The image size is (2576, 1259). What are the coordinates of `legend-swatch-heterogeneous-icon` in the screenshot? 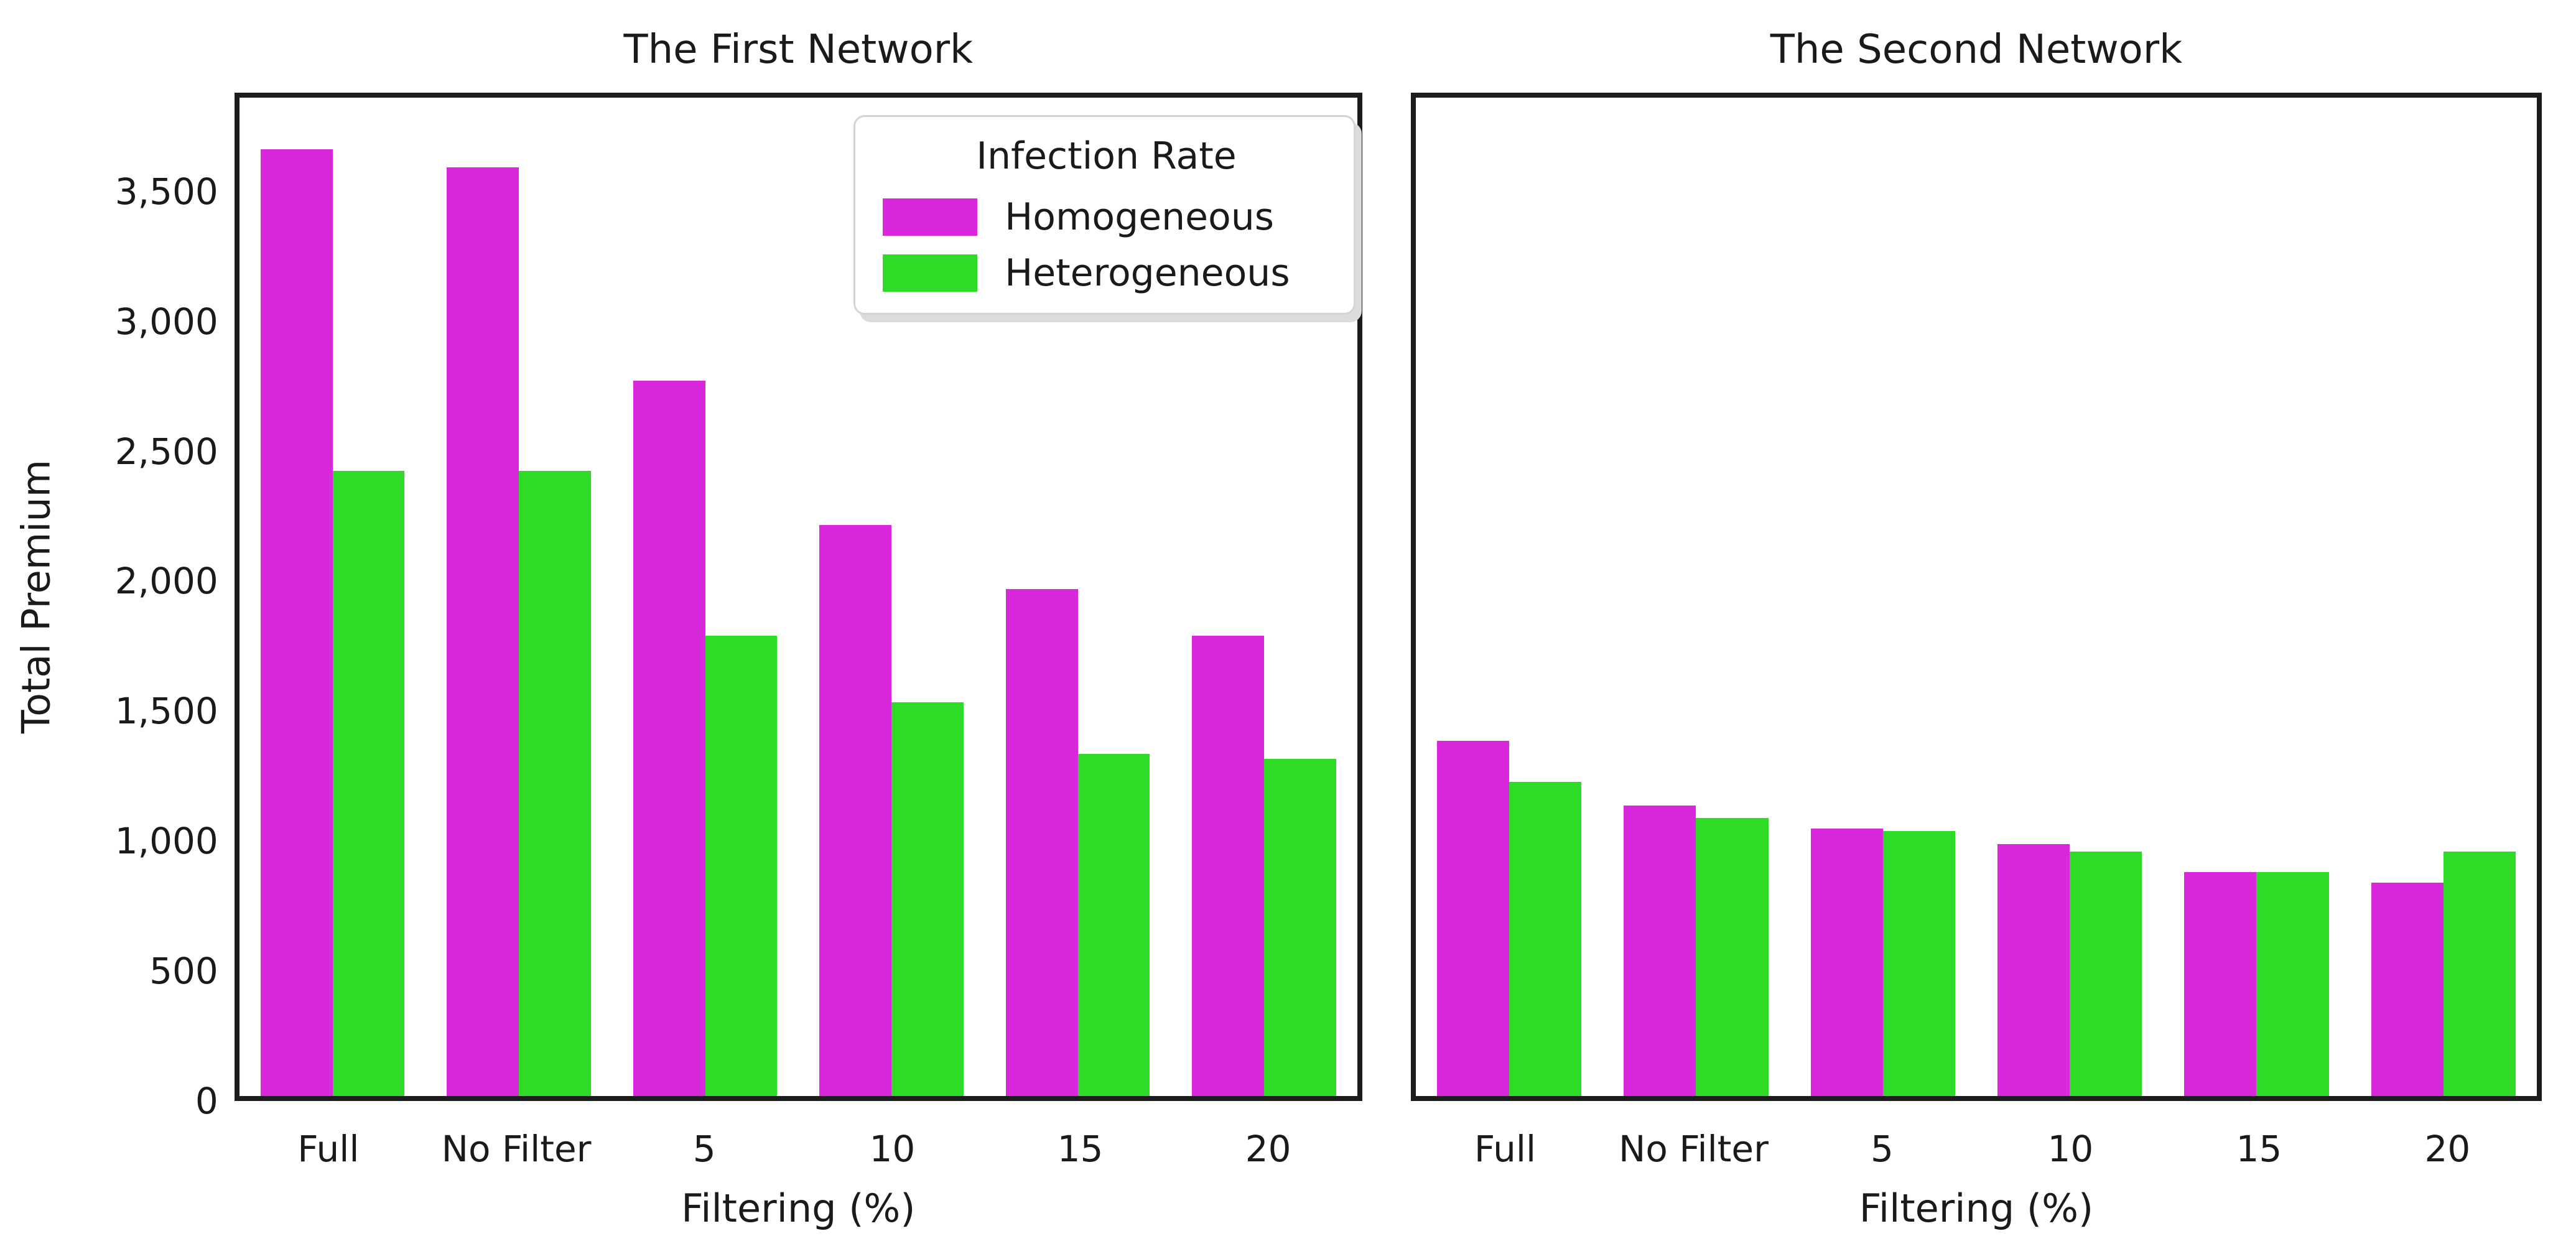 It's located at (930, 273).